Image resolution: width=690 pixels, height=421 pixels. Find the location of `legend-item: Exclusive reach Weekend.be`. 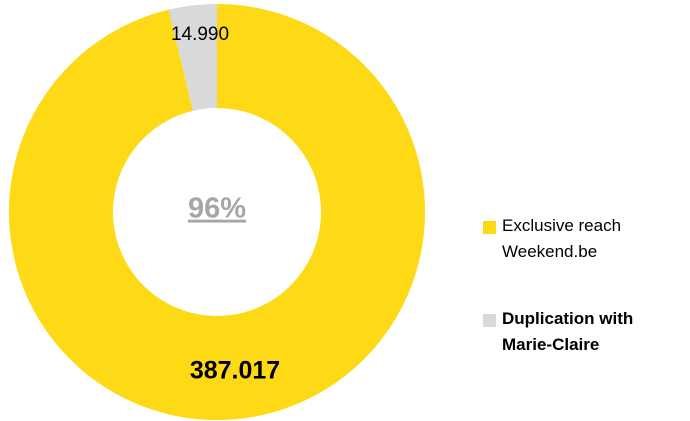

legend-item: Exclusive reach Weekend.be is located at coordinates (583, 240).